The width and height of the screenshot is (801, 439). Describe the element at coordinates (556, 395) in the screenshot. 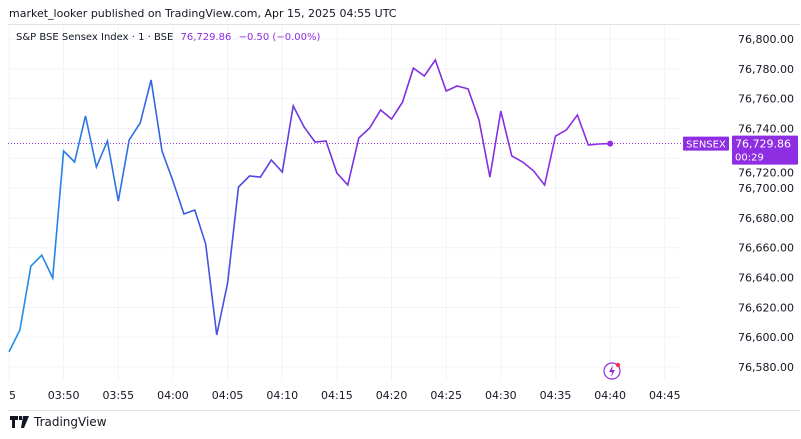

I see `x-tick-label: 04:35` at that location.